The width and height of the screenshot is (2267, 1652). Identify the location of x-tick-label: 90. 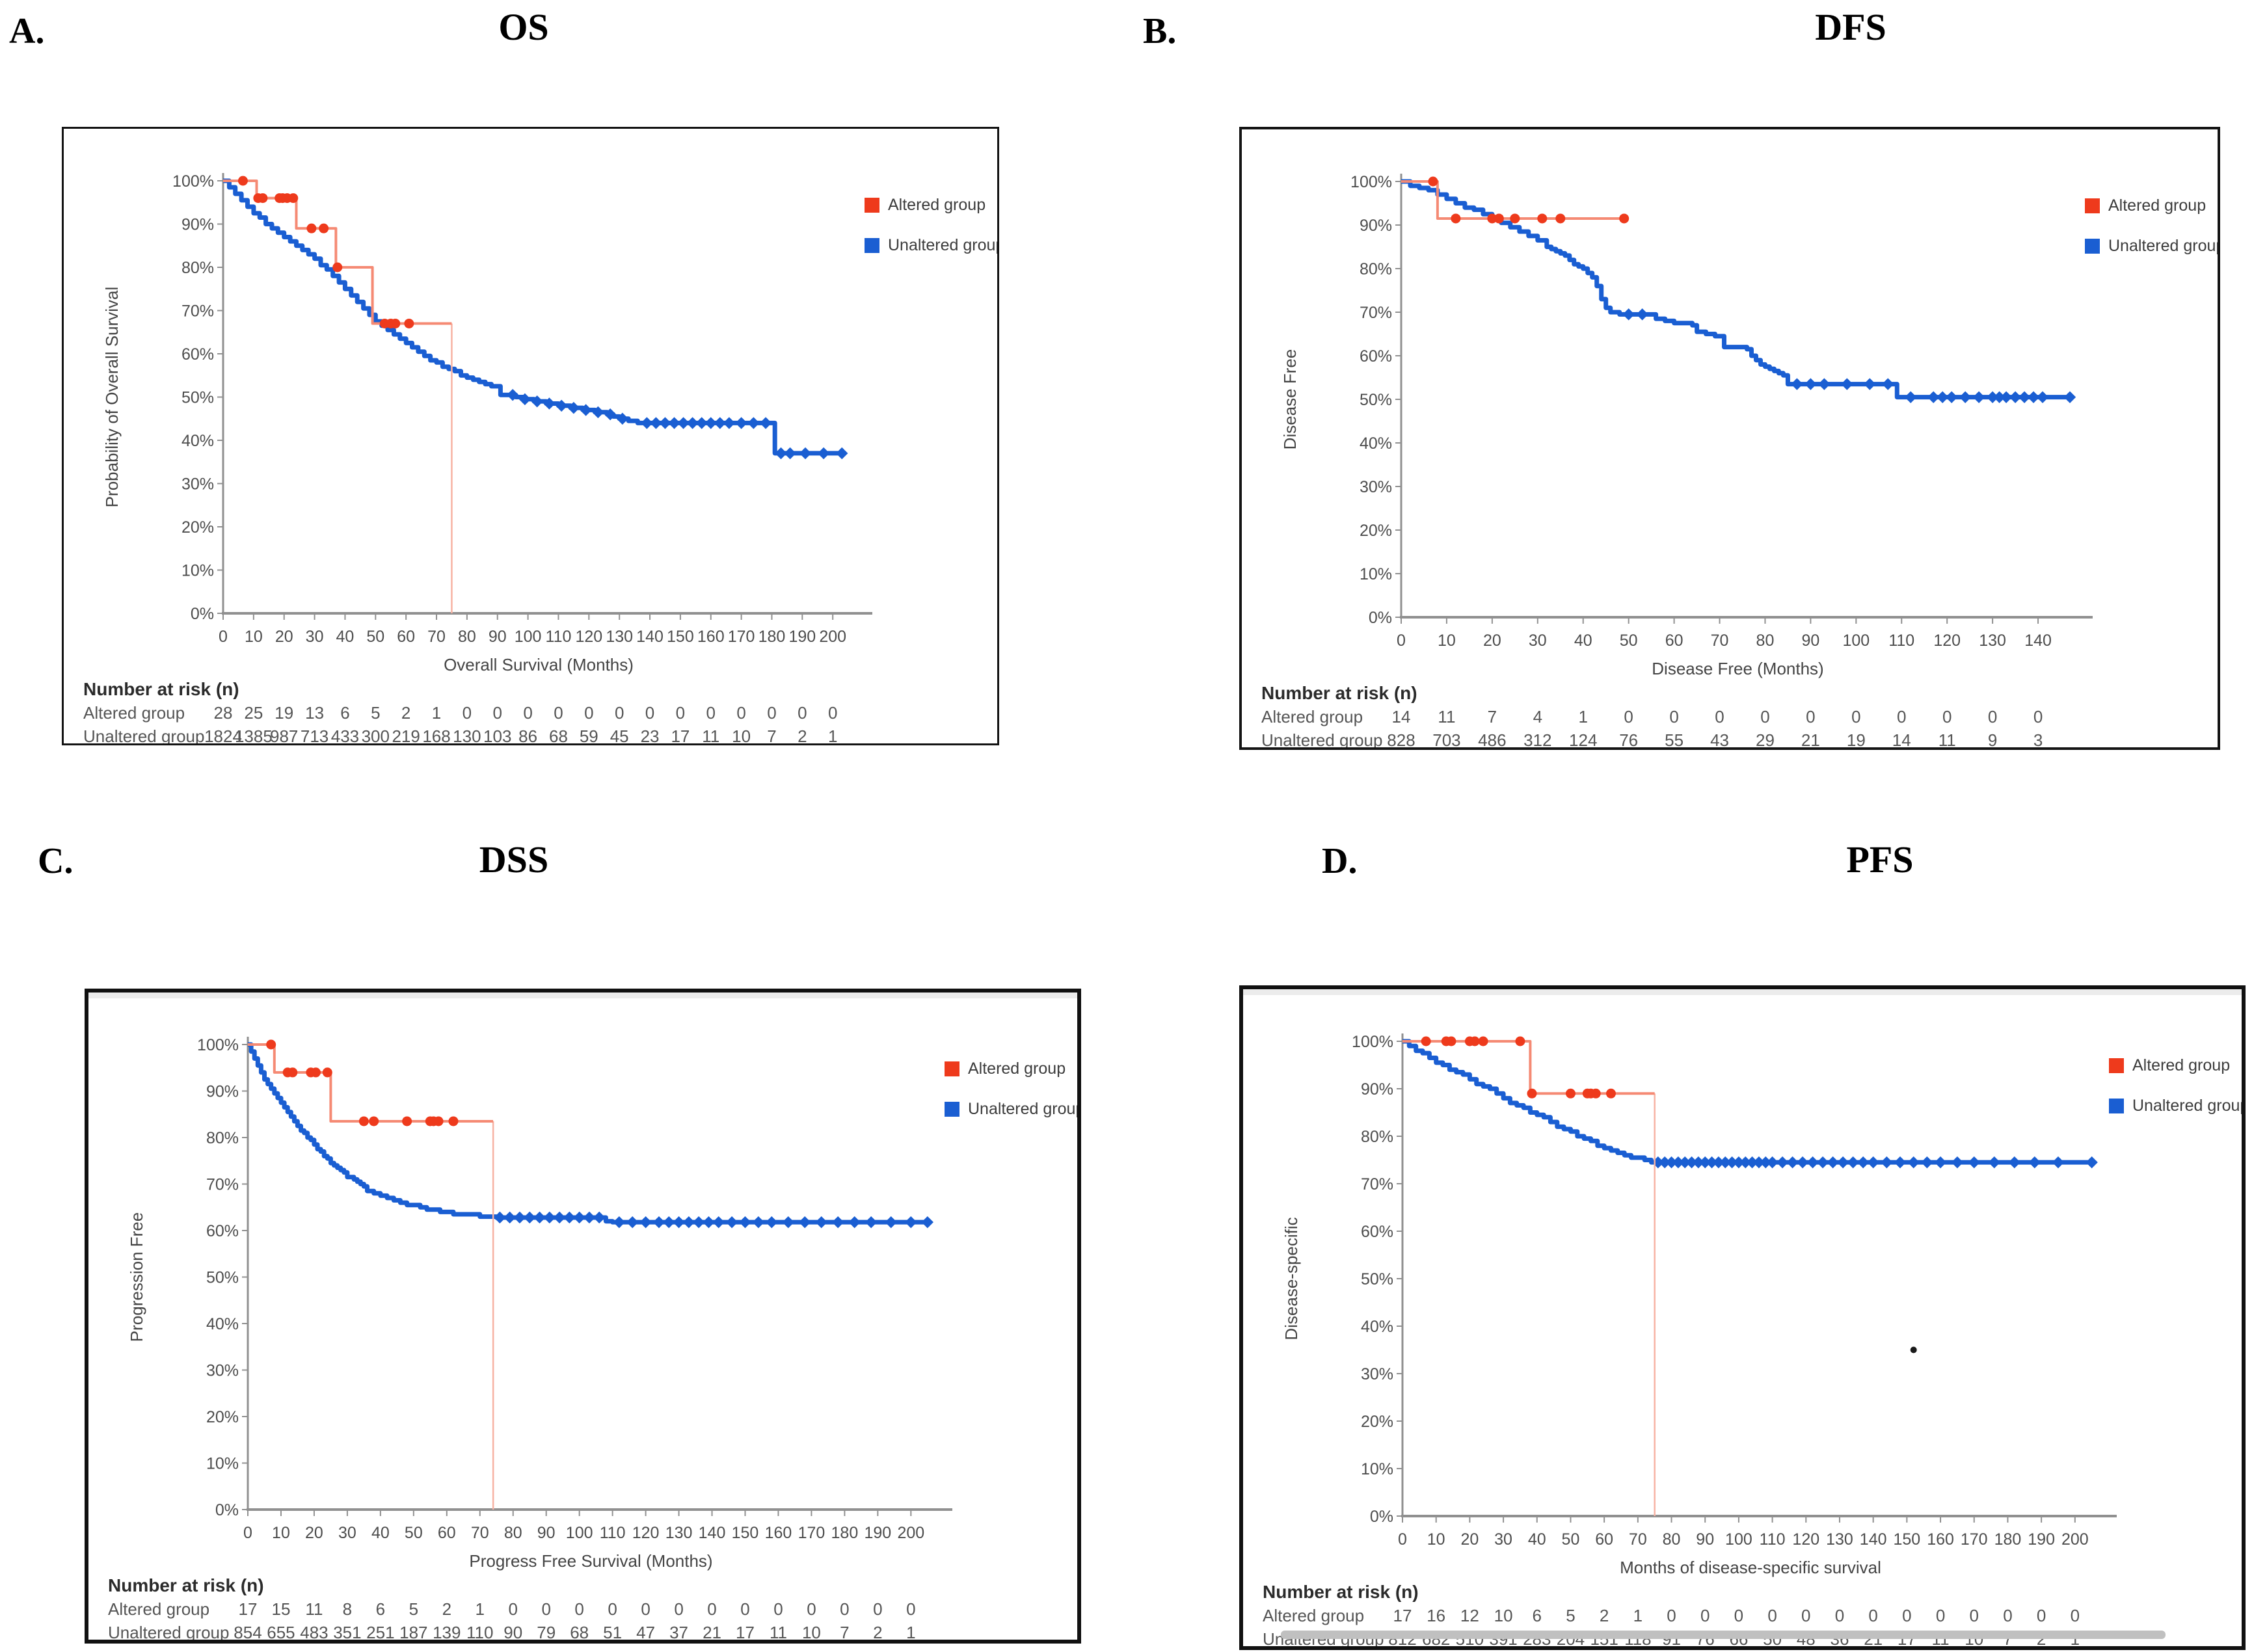
(498, 637).